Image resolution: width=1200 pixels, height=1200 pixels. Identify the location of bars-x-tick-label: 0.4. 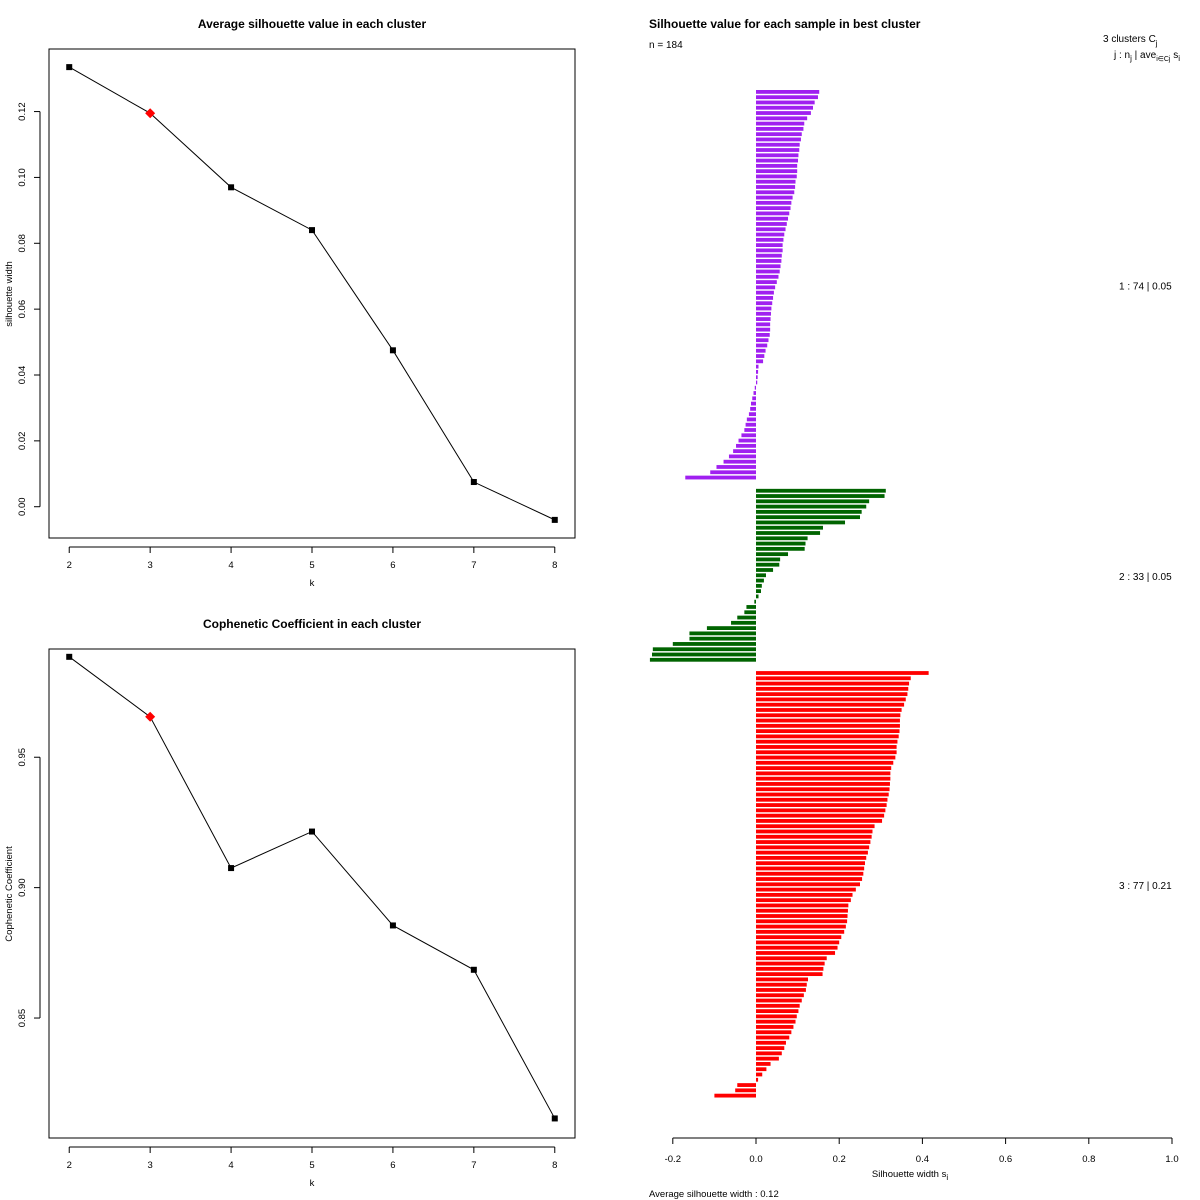
(922, 1159).